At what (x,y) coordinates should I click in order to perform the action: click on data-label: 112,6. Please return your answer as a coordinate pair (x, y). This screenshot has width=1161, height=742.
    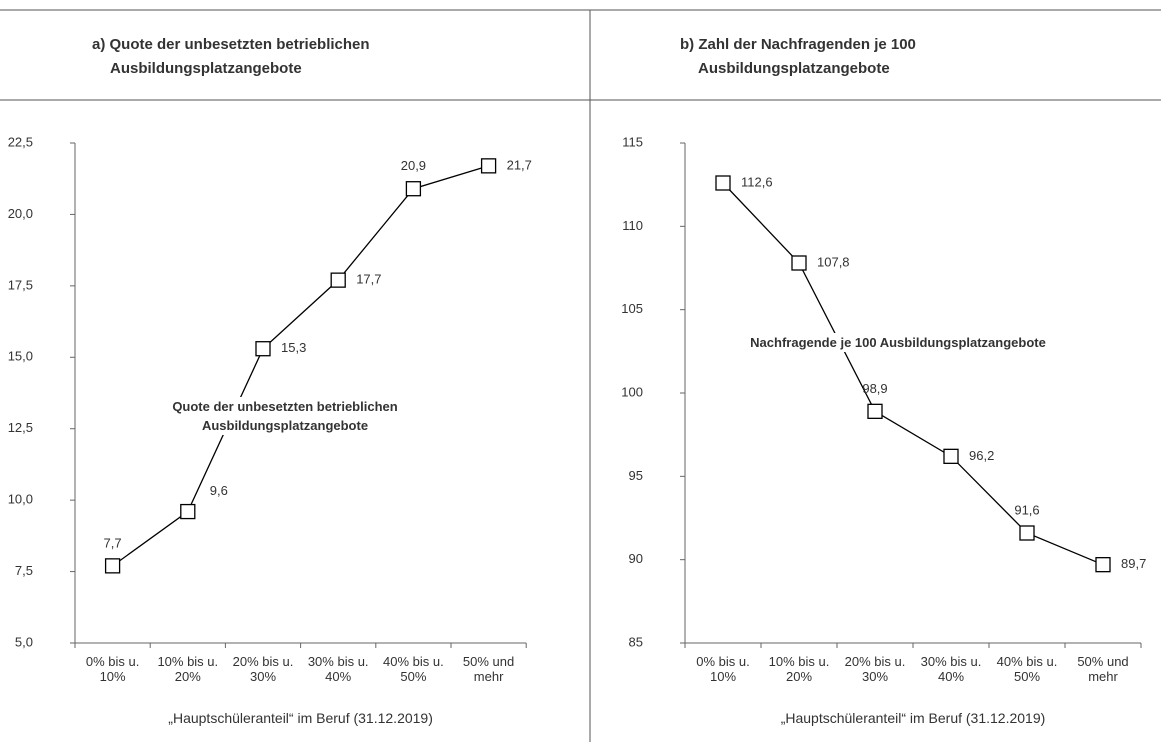
    Looking at the image, I should click on (757, 181).